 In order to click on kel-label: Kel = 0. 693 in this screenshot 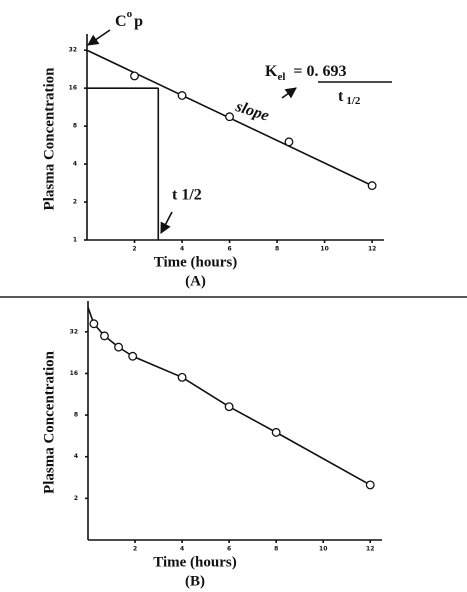, I will do `click(306, 73)`.